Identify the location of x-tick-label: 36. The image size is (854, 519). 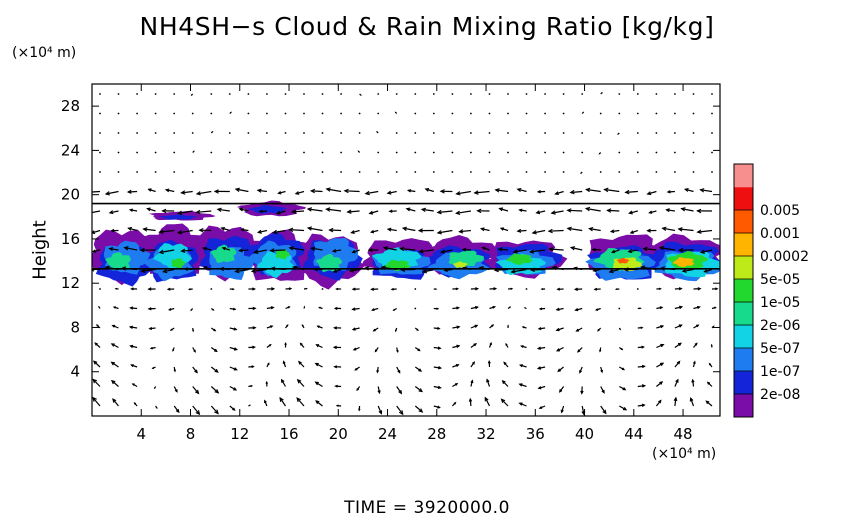
(535, 434).